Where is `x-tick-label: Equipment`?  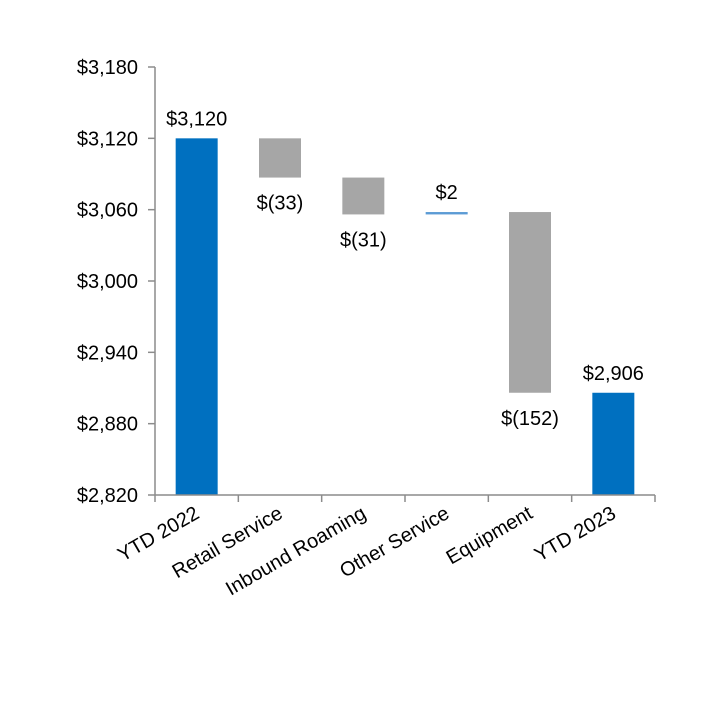
x-tick-label: Equipment is located at coordinates (490, 535).